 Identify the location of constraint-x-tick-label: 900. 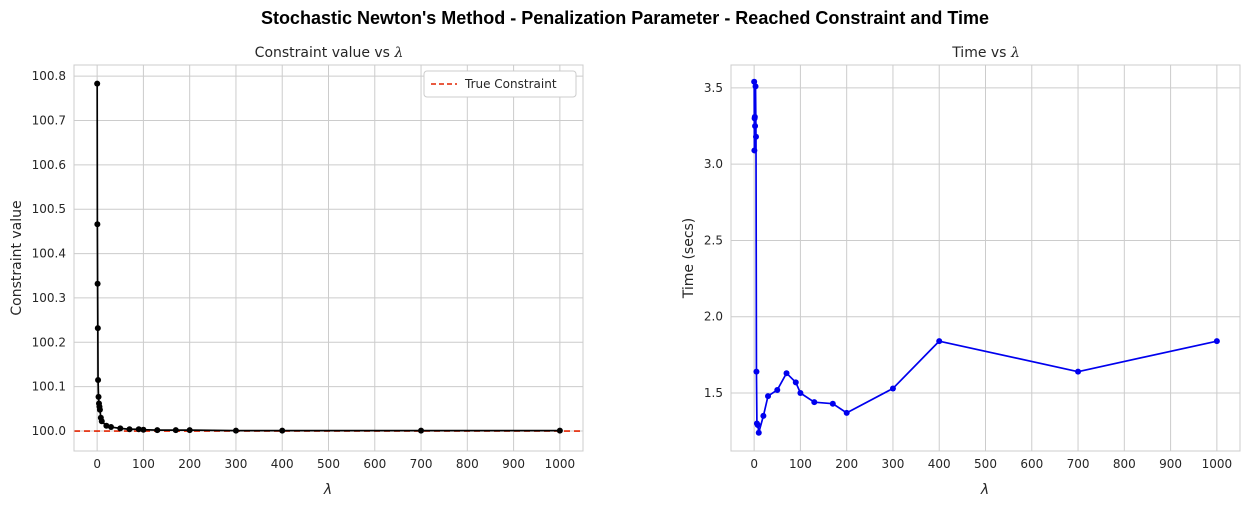
(513, 464).